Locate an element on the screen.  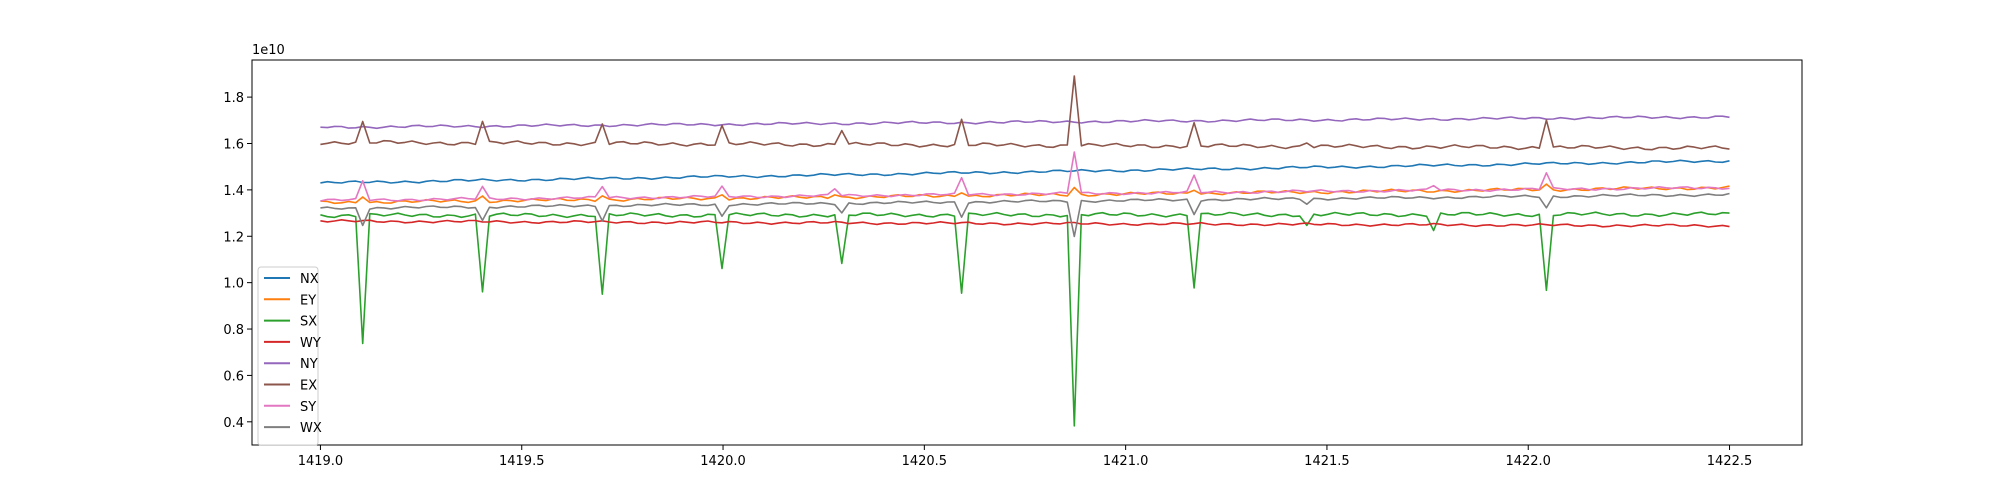
legend-label-ex: EX is located at coordinates (308, 386).